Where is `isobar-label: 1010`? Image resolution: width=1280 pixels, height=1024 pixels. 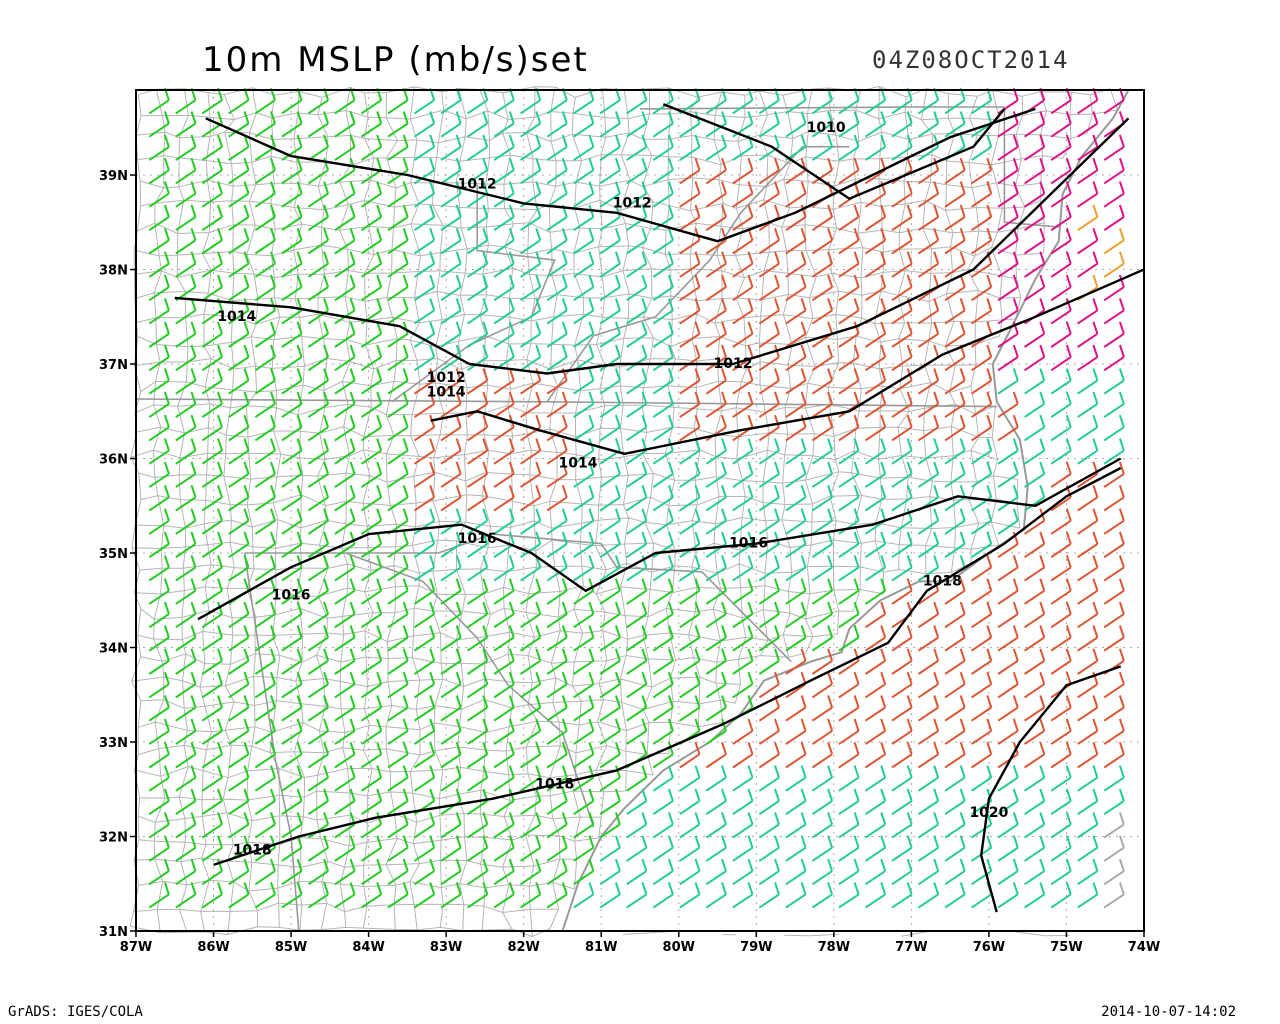 isobar-label: 1010 is located at coordinates (826, 128).